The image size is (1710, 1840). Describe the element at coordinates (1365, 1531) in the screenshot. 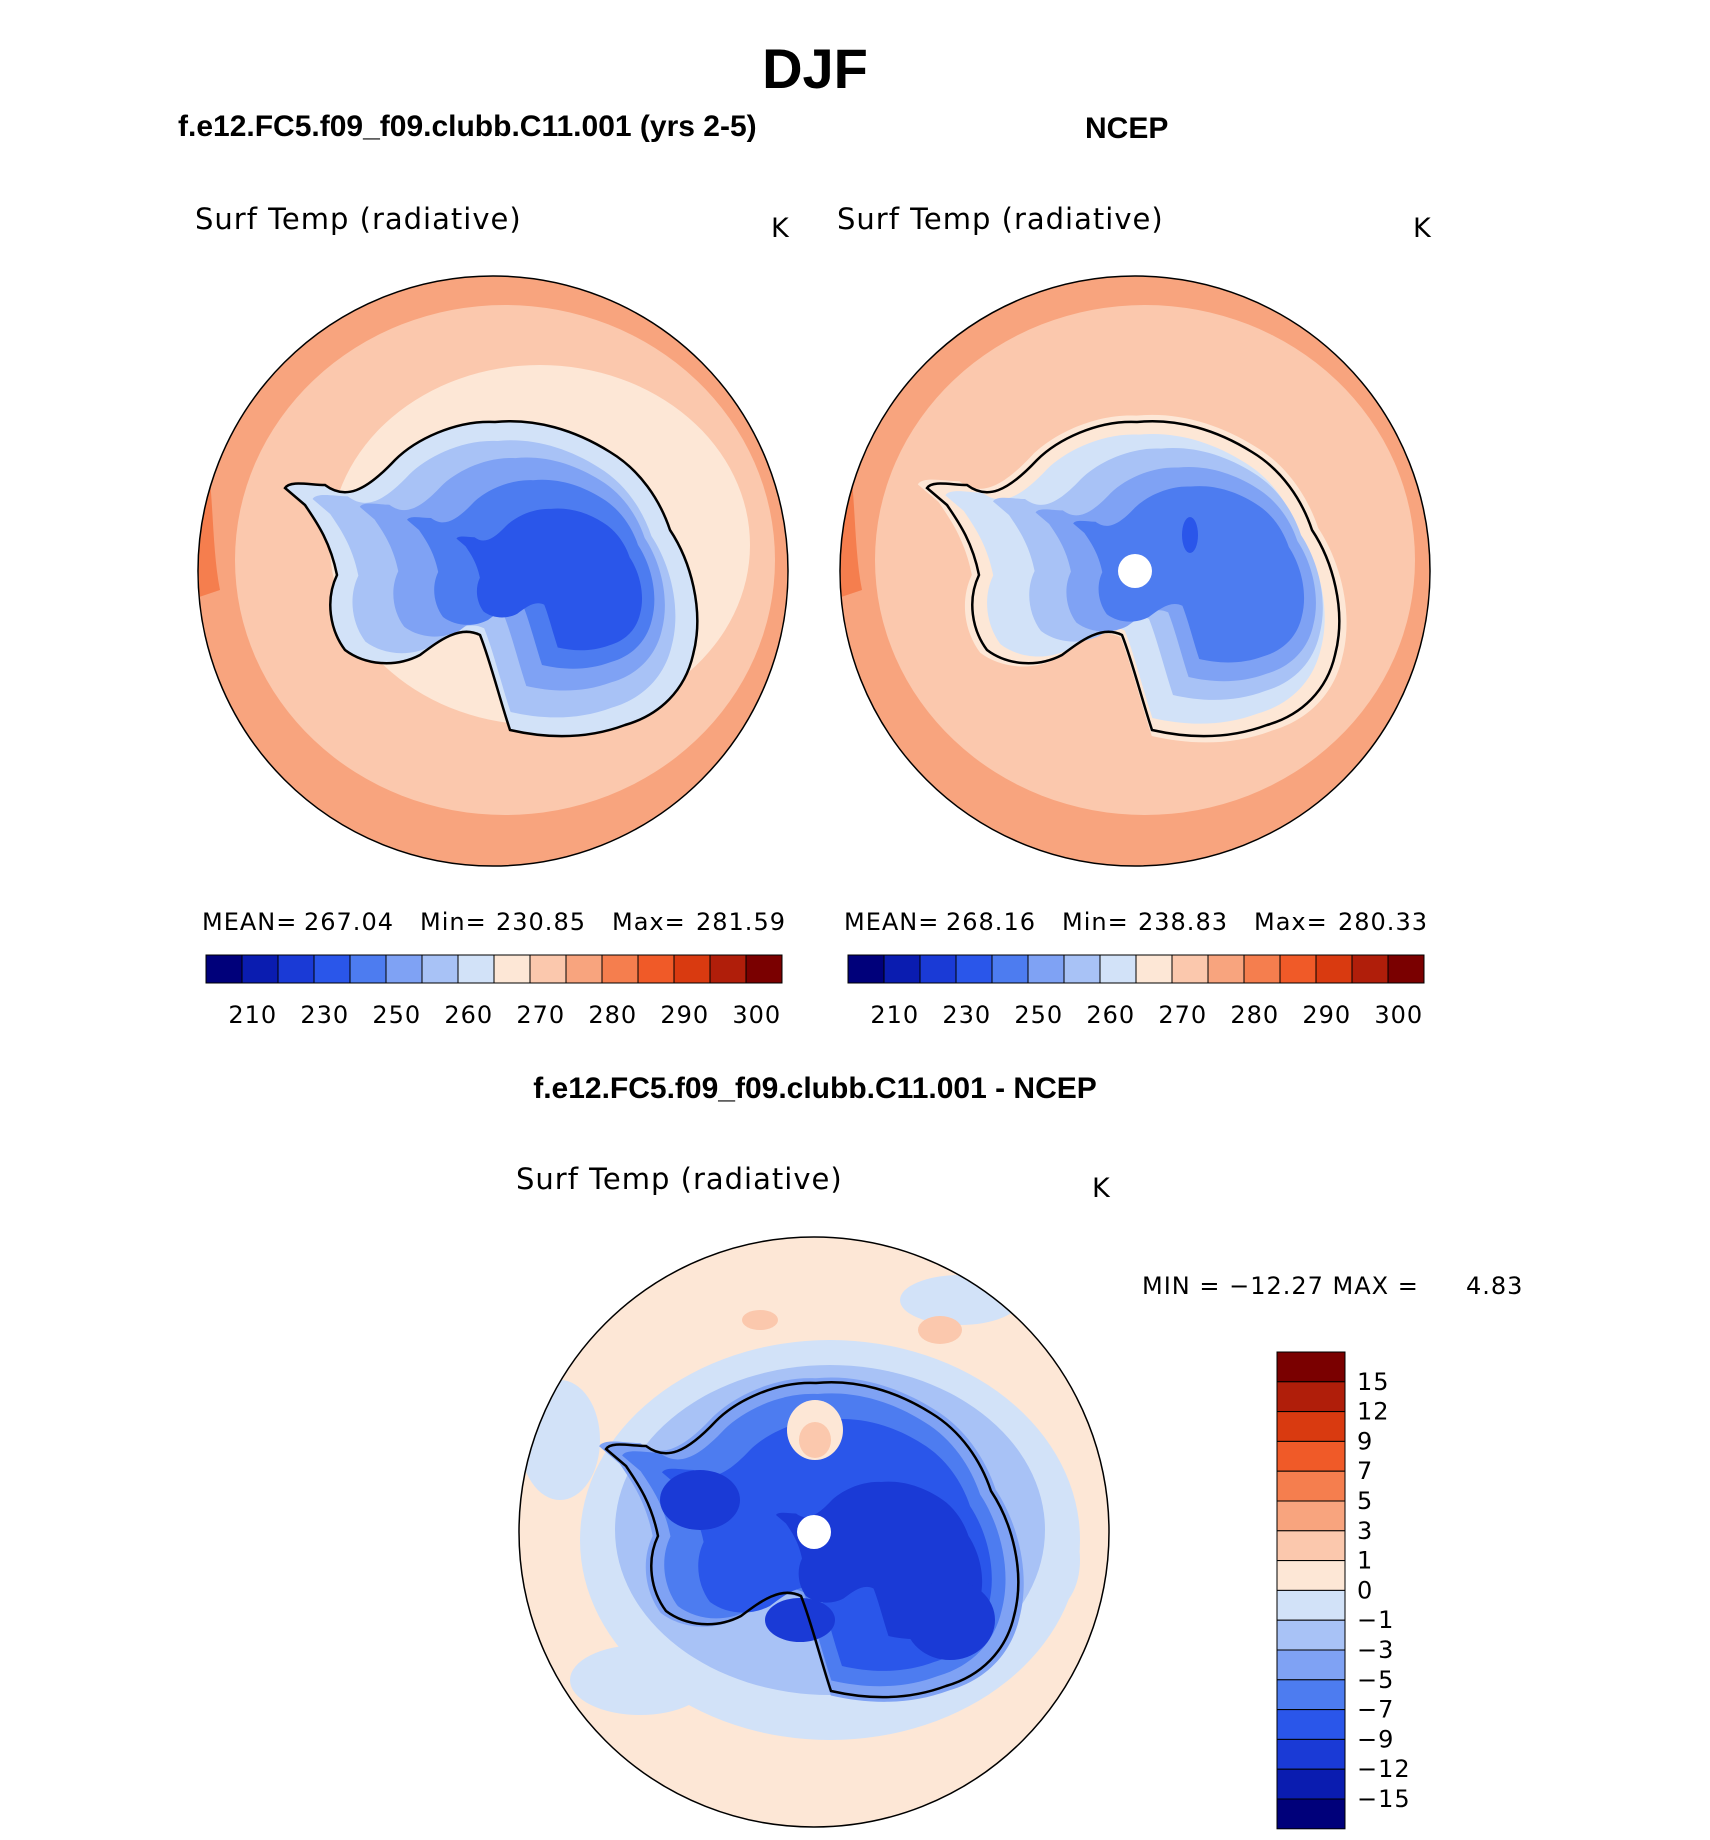

I see `diff-colorbar-tick-label: 3` at that location.